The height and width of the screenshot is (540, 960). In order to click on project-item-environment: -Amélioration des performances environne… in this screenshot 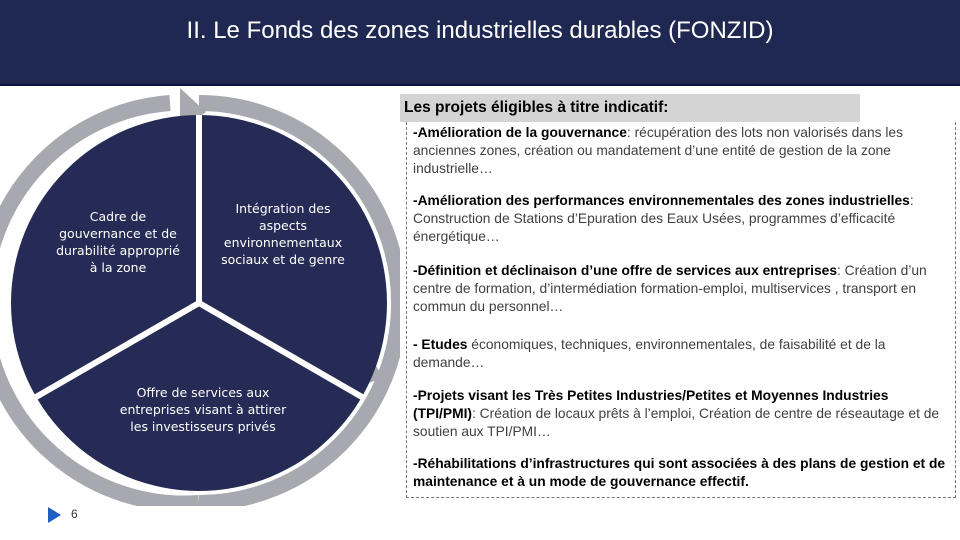, I will do `click(663, 218)`.